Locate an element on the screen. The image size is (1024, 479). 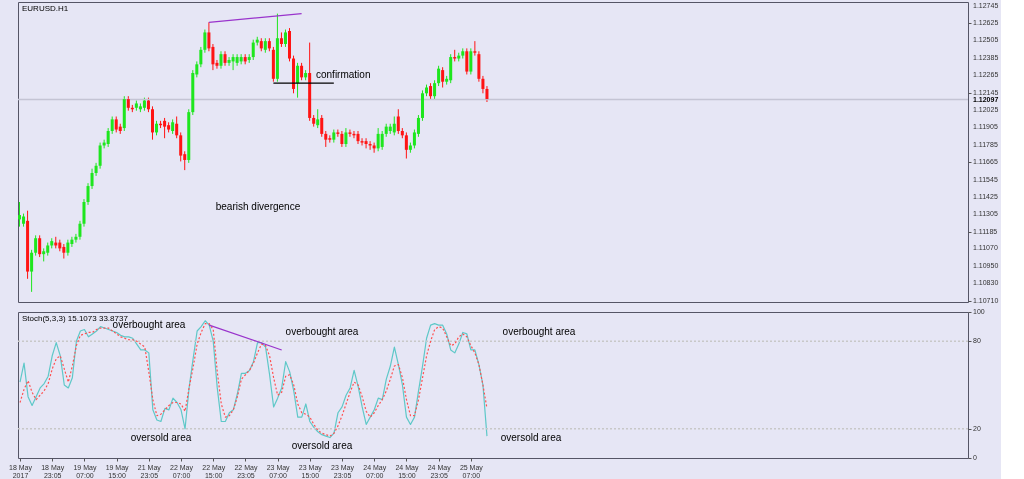
annotation: confirmation is located at coordinates (343, 74).